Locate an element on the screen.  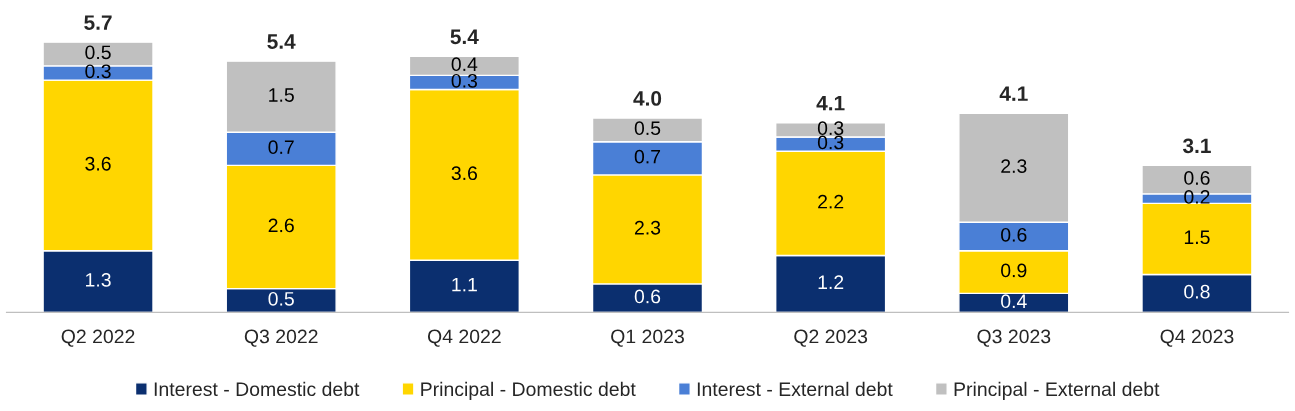
x-tick-label: Q2 2022 is located at coordinates (98, 338).